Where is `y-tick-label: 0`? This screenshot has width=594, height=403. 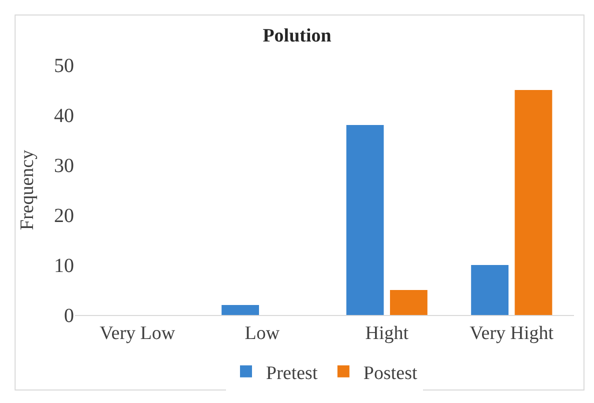
y-tick-label: 0 is located at coordinates (69, 316).